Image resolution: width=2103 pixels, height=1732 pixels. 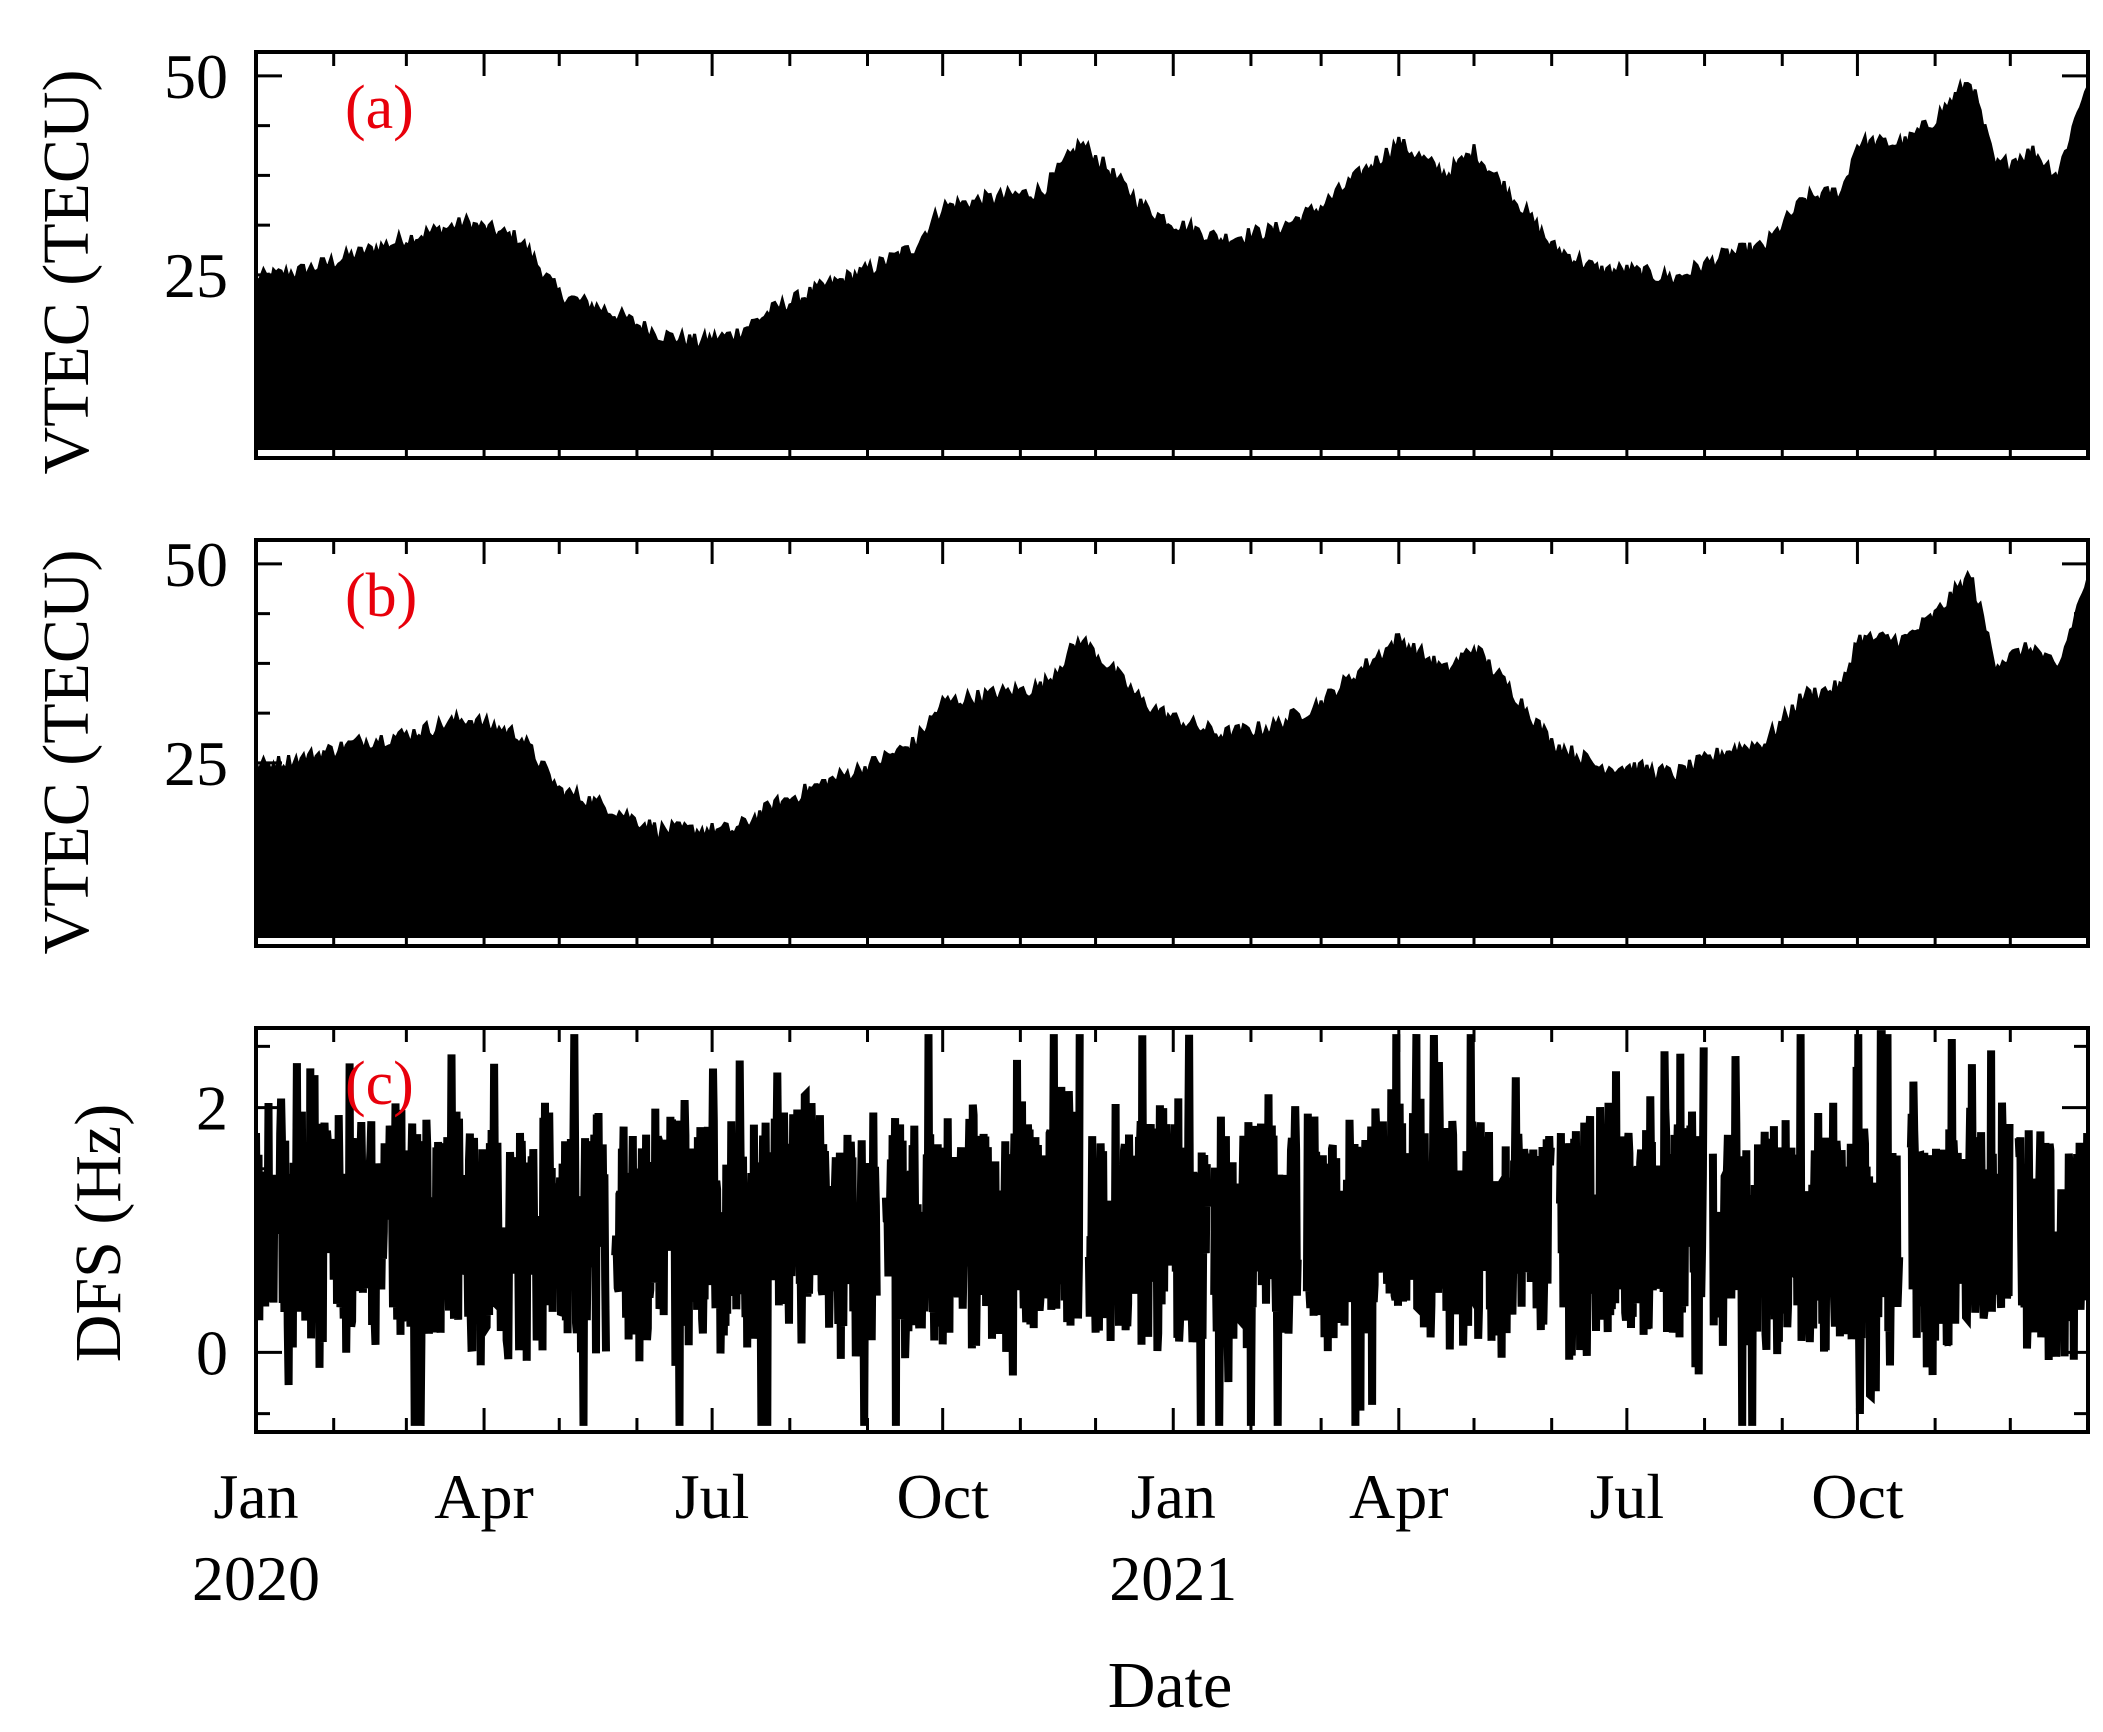 I want to click on x-tick-sublabel: 2020, so click(x=256, y=1578).